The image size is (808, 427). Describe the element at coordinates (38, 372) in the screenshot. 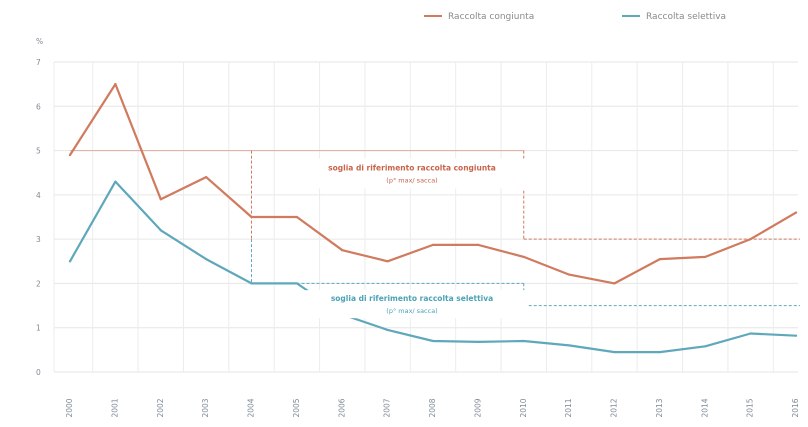

I see `y-tick-label: 0` at that location.